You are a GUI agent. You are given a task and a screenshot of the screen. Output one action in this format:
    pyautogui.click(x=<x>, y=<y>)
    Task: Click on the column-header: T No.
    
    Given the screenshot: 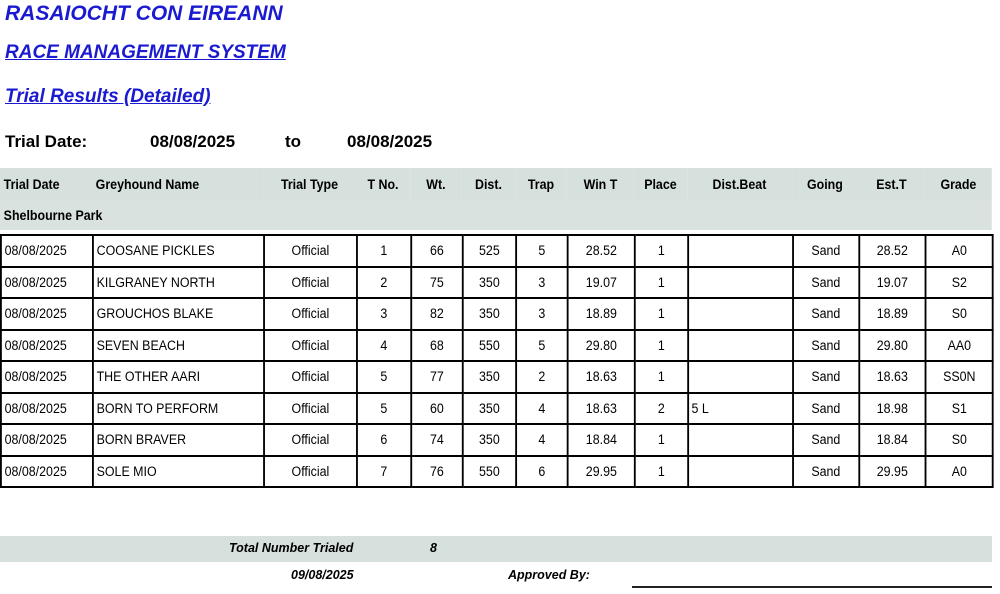 What is the action you would take?
    pyautogui.click(x=382, y=184)
    